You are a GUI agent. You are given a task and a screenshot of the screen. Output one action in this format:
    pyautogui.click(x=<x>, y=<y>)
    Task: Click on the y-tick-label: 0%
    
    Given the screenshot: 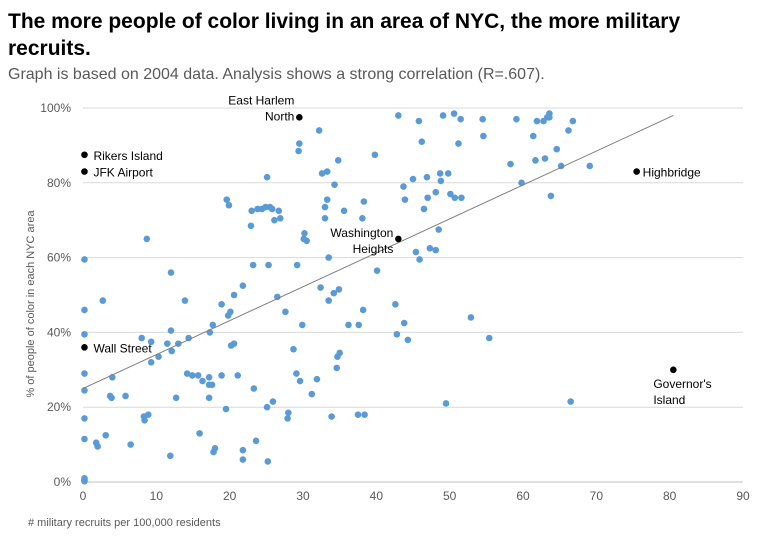 What is the action you would take?
    pyautogui.click(x=63, y=482)
    